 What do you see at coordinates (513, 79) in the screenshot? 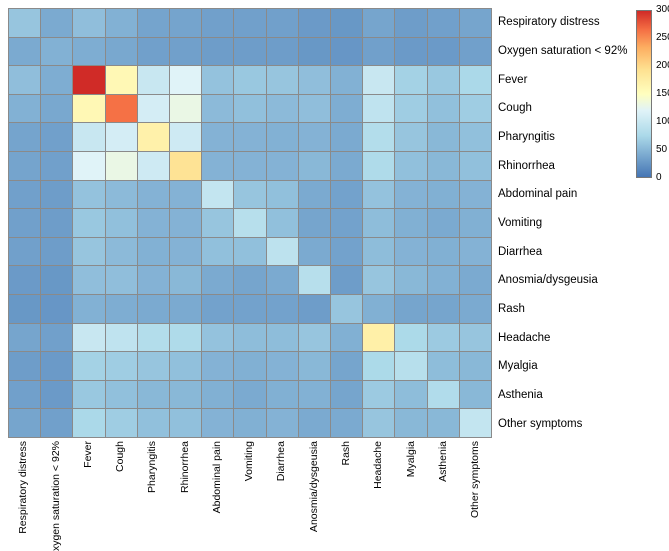
I see `row-label: Fever` at bounding box center [513, 79].